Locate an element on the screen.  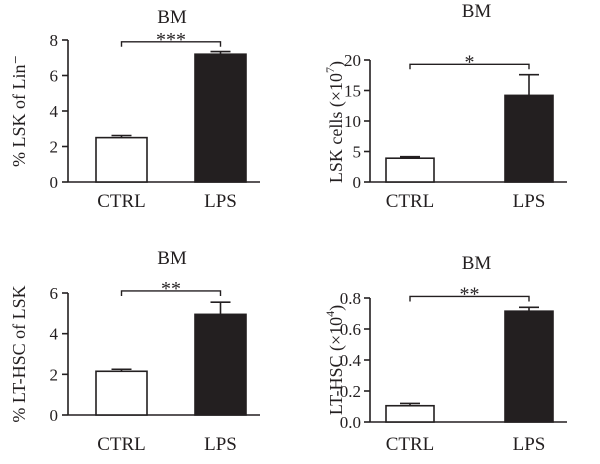
y-tick-label: 0.2 is located at coordinates (350, 391).